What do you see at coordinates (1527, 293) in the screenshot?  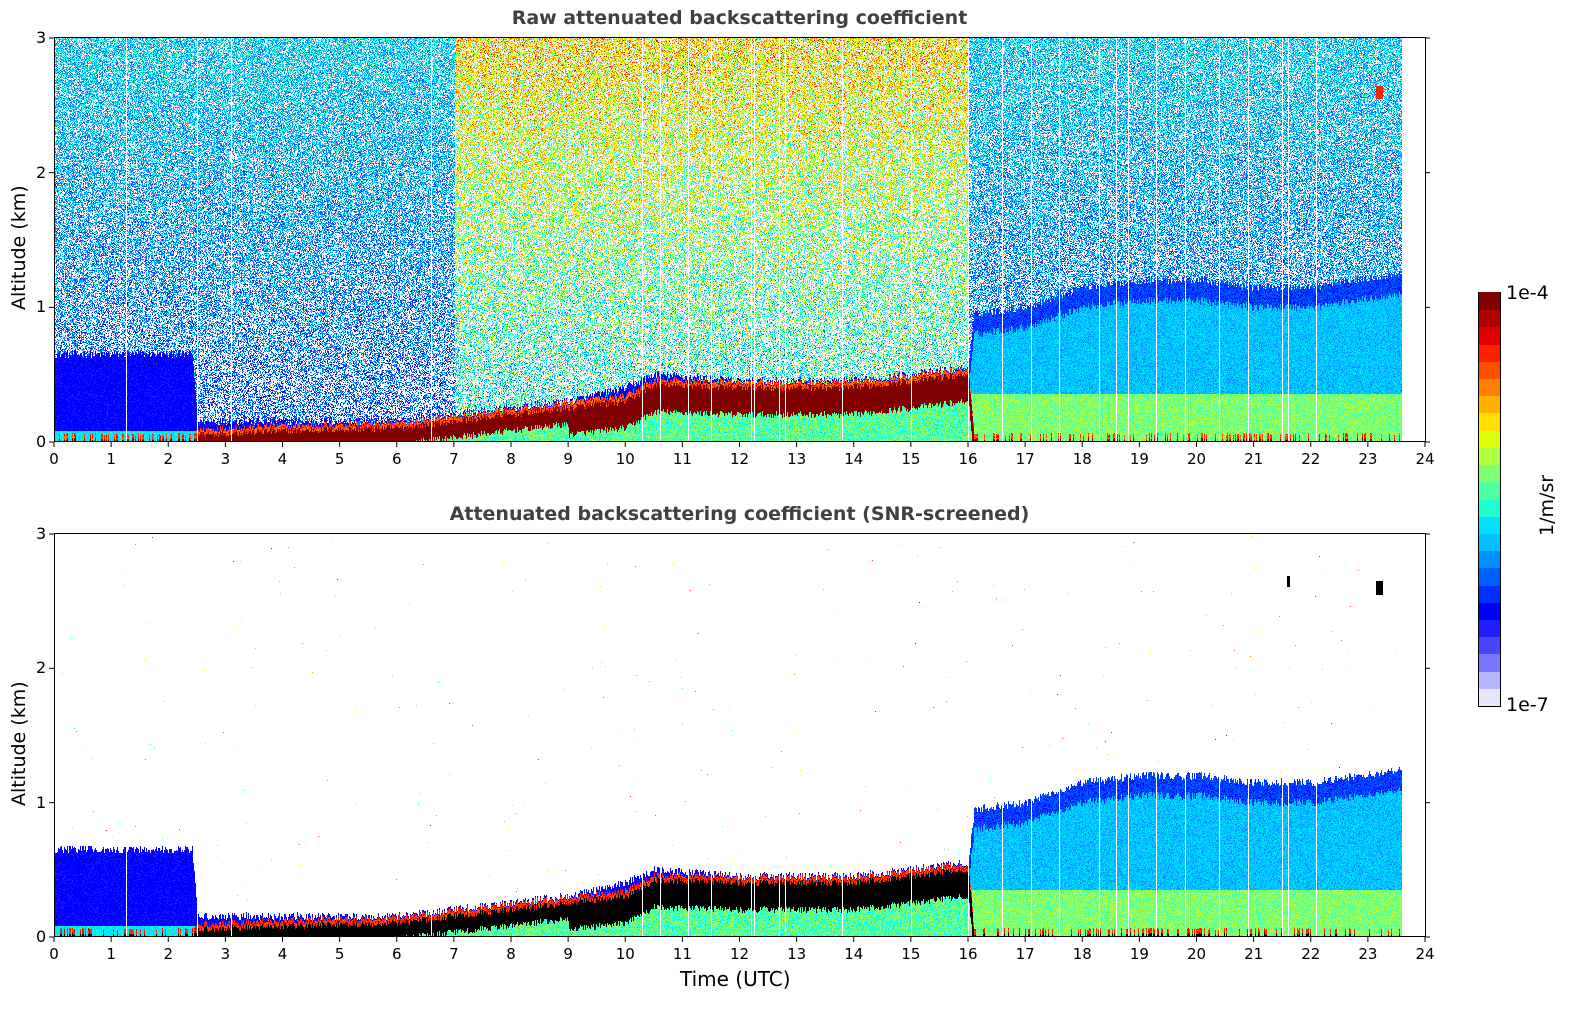 I see `colorbar-max-label: 1e-4` at bounding box center [1527, 293].